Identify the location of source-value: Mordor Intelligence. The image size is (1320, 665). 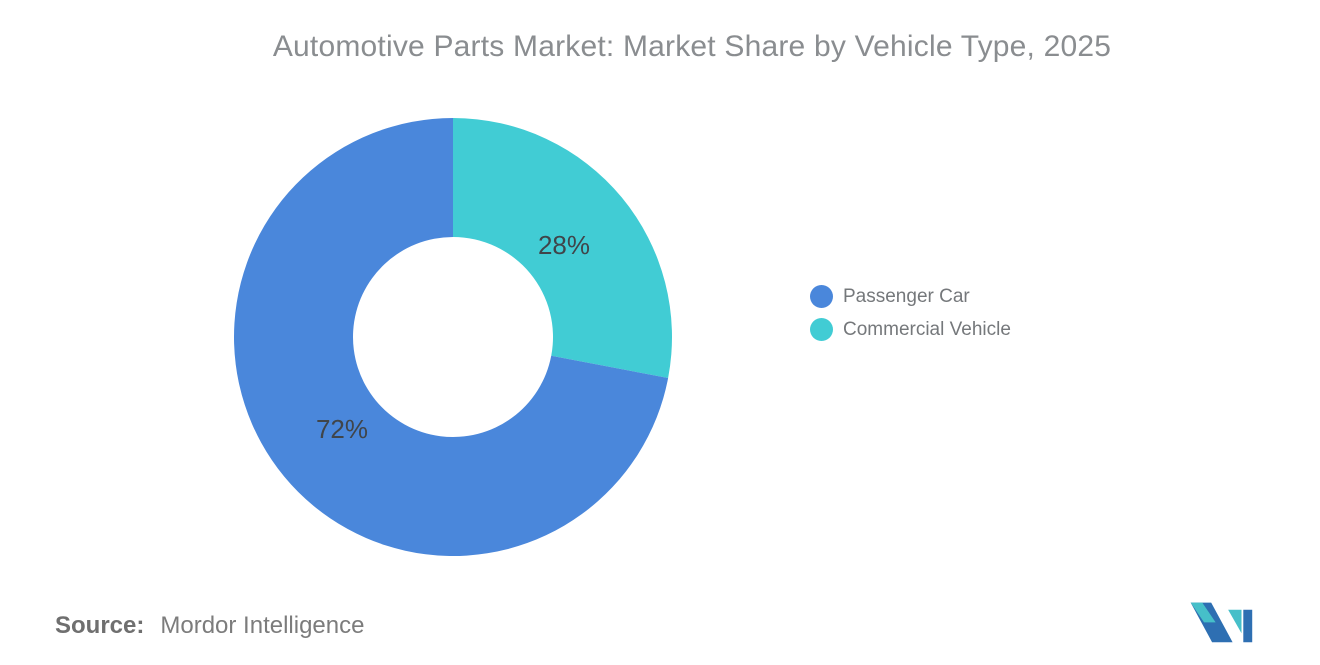
(262, 625).